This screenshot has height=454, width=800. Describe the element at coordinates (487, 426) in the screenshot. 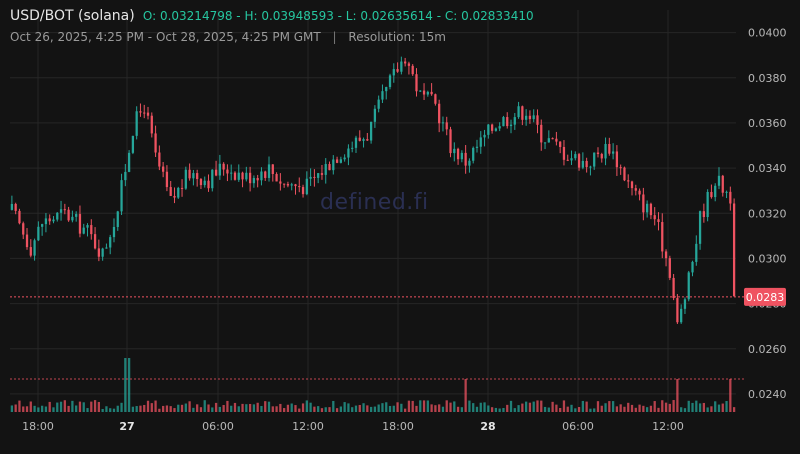

I see `x-tick-label: 28` at that location.